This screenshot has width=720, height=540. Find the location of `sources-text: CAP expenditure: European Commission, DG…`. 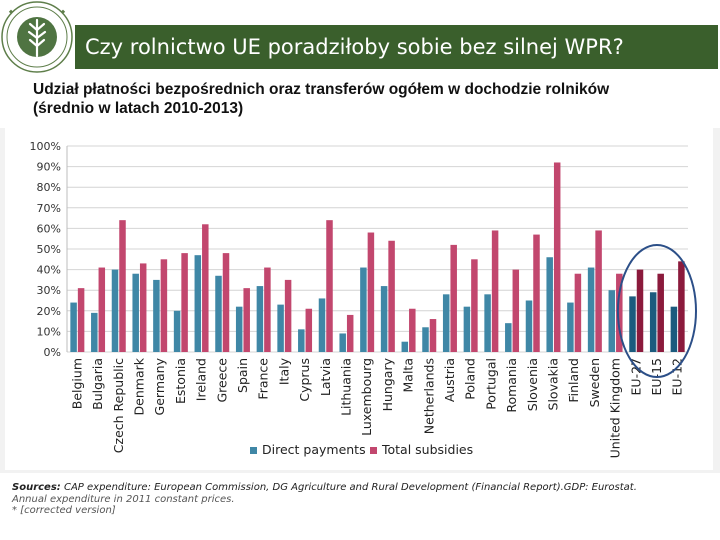

sources-text: CAP expenditure: European Commission, DG… is located at coordinates (348, 487).